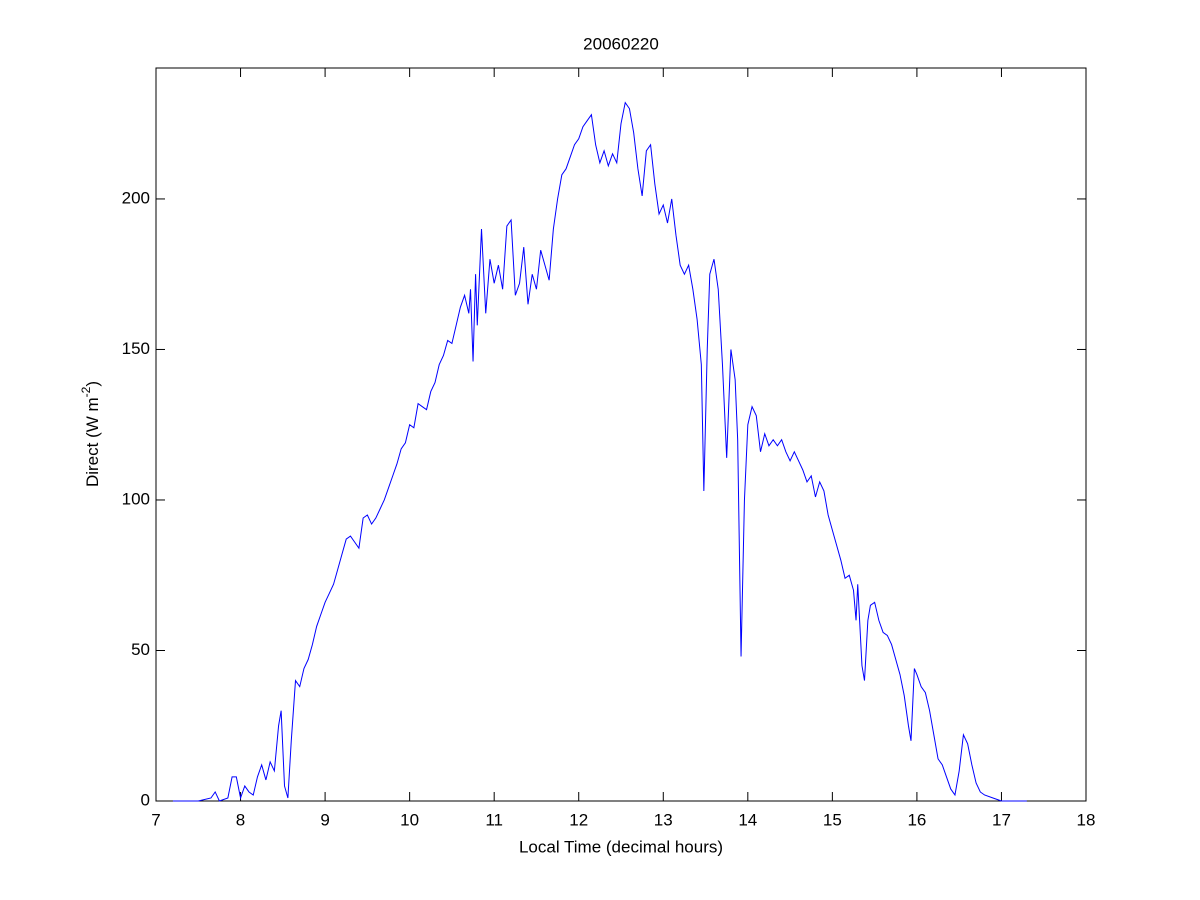  Describe the element at coordinates (145, 799) in the screenshot. I see `y-tick-label: 0` at that location.